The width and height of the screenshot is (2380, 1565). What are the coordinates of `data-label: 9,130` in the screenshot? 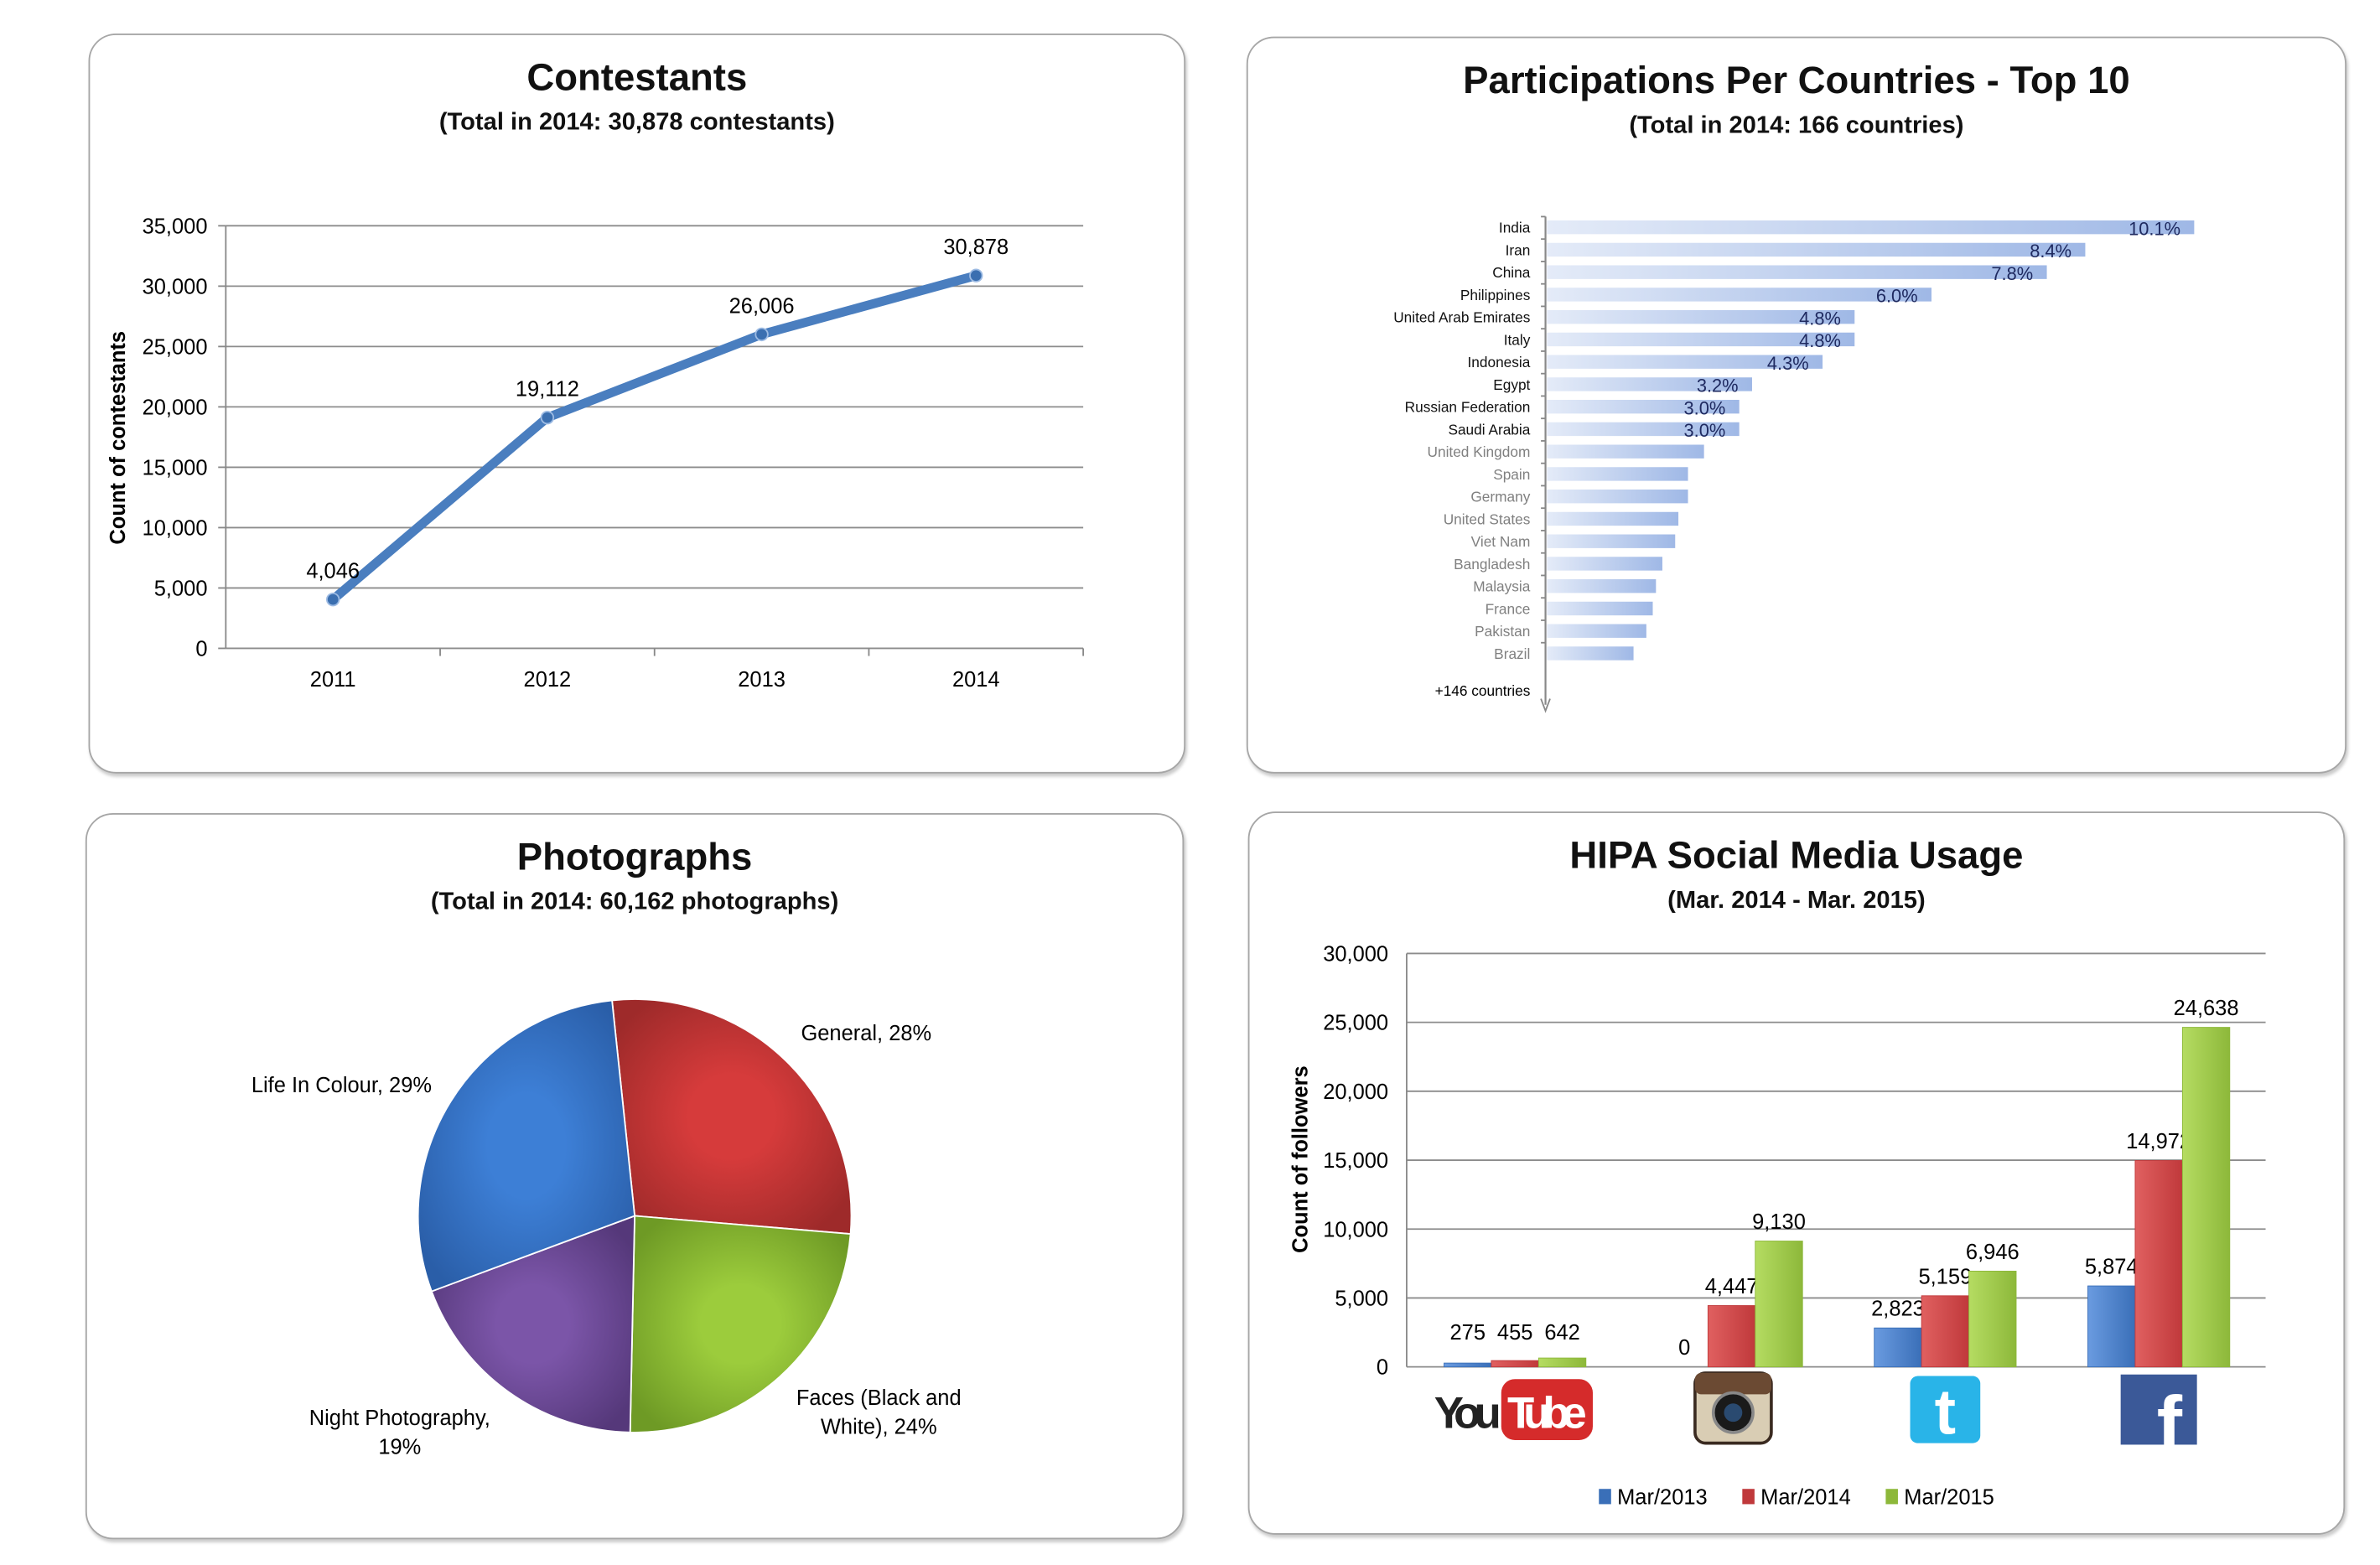 It's located at (1779, 1222).